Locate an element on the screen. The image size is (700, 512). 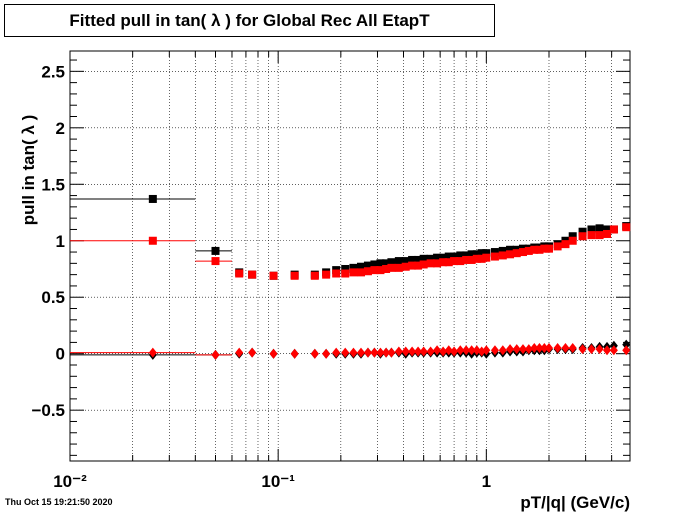
y-tick-label: 1.5 is located at coordinates (53, 184).